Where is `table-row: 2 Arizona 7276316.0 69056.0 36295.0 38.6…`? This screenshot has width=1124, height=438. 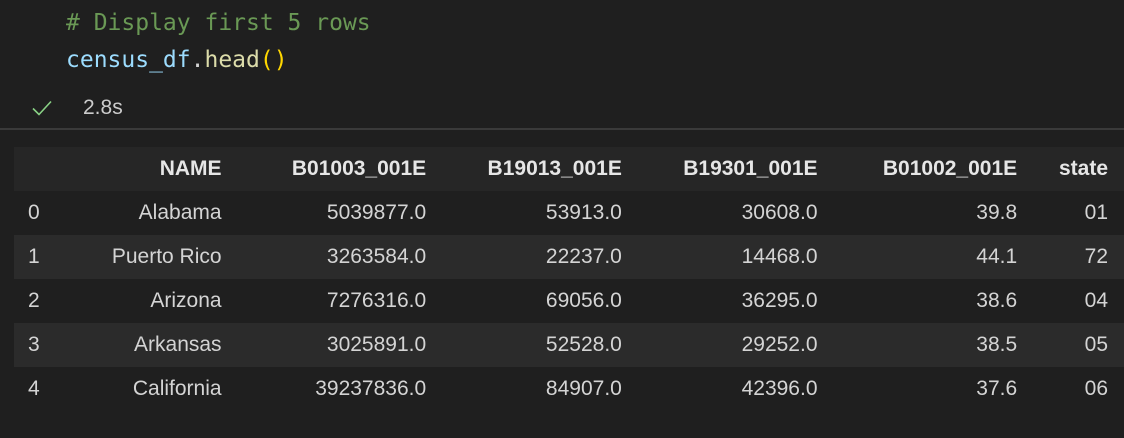 table-row: 2 Arizona 7276316.0 69056.0 36295.0 38.6… is located at coordinates (569, 301).